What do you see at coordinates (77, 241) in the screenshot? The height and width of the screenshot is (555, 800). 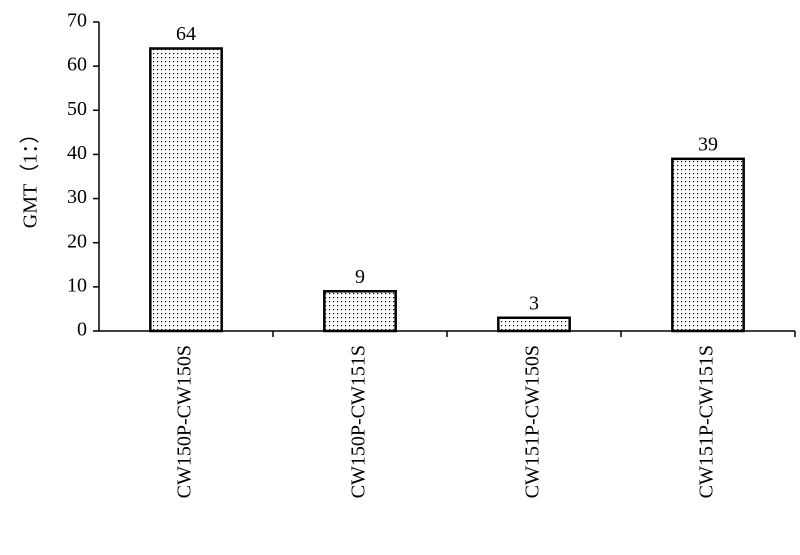 I see `y-tick-label: 20` at bounding box center [77, 241].